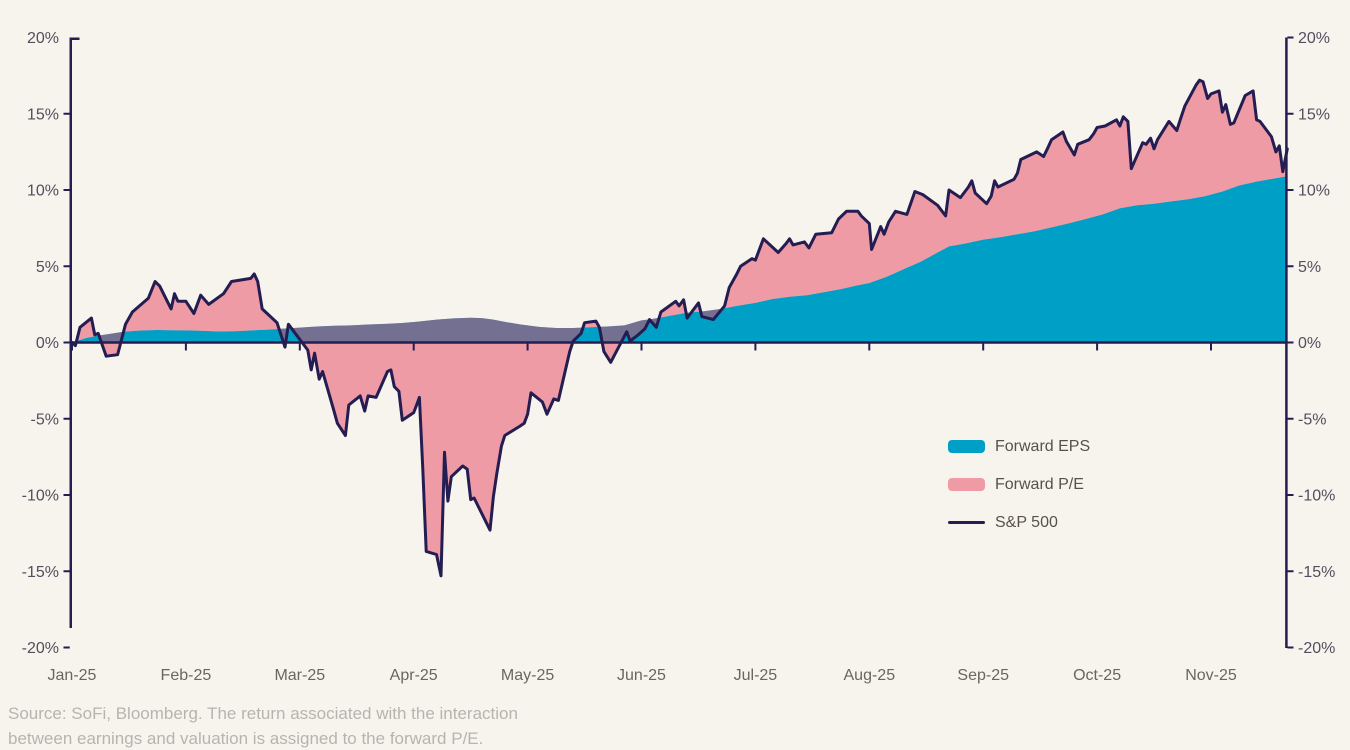  I want to click on y-axis-label-right: 0%, so click(1309, 343).